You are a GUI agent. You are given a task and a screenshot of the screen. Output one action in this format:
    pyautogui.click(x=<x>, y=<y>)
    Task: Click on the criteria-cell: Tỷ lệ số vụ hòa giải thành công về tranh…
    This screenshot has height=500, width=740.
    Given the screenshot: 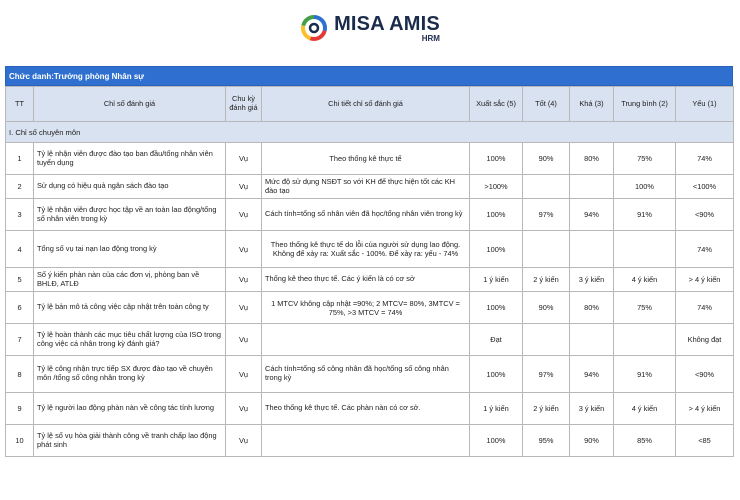 What is the action you would take?
    pyautogui.click(x=129, y=440)
    